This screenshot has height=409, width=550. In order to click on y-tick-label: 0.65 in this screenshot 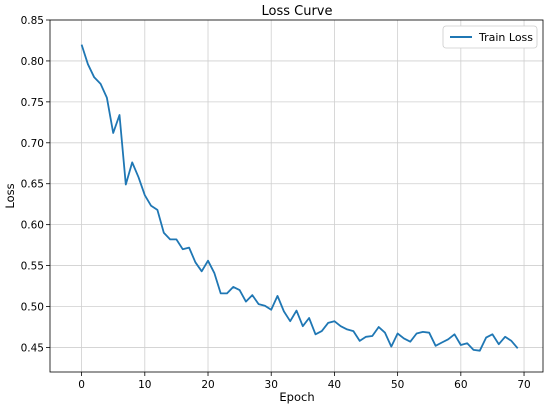, I will do `click(32, 185)`.